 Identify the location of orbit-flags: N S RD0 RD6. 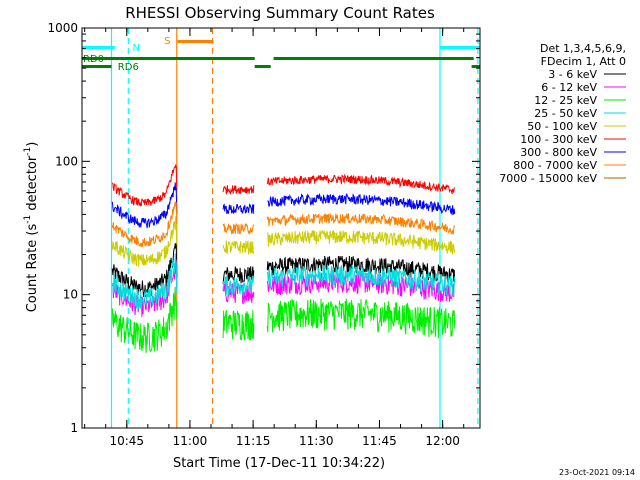
(281, 54).